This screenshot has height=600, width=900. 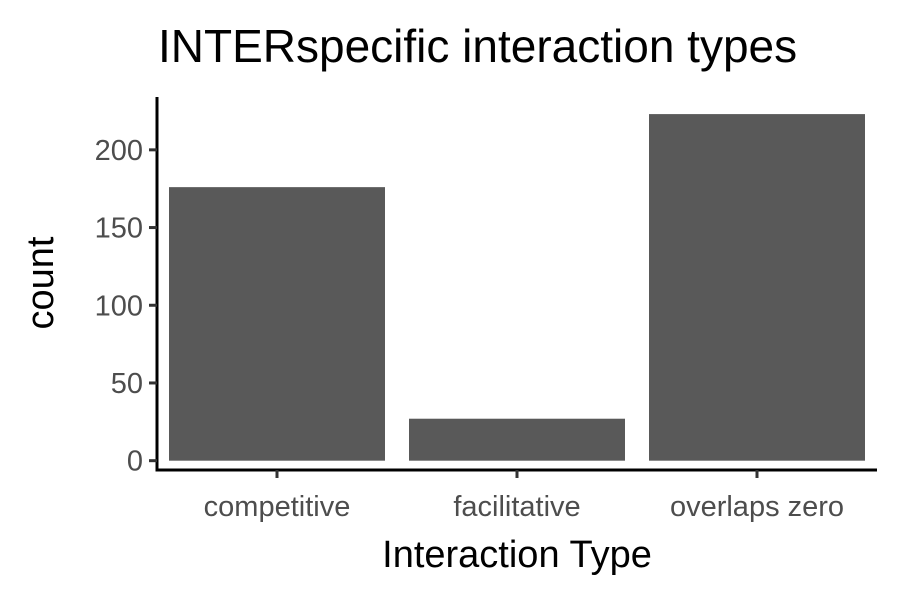 I want to click on y-tick-label: 150, so click(x=119, y=229).